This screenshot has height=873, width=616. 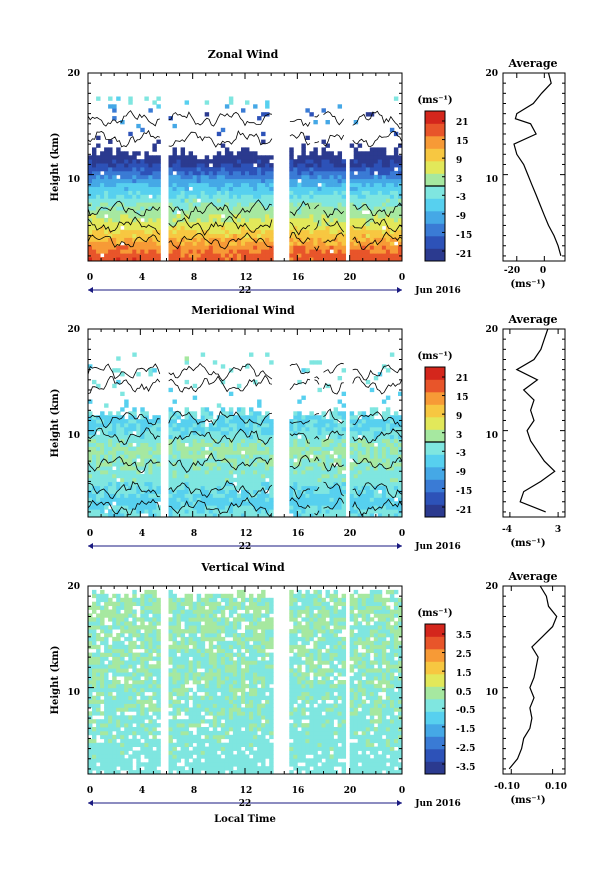 I want to click on colorbar-tick: -9, so click(x=461, y=217).